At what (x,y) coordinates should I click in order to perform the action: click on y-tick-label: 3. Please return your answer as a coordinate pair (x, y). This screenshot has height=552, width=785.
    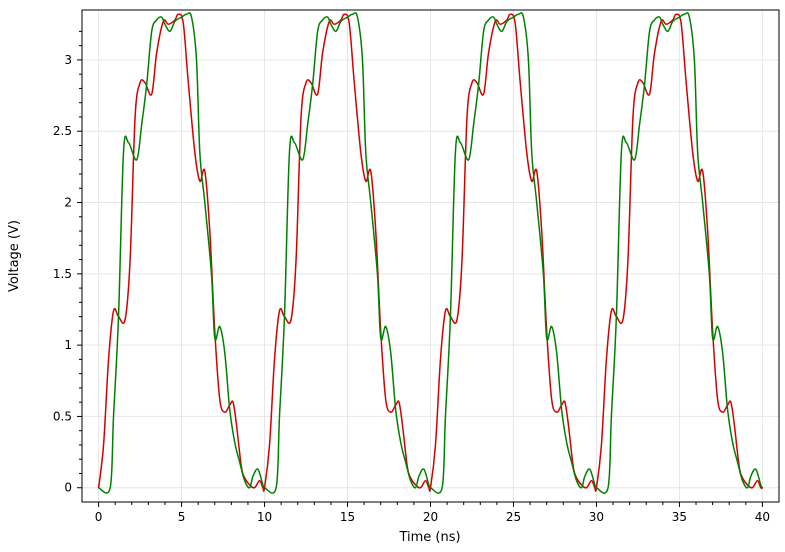
    Looking at the image, I should click on (68, 60).